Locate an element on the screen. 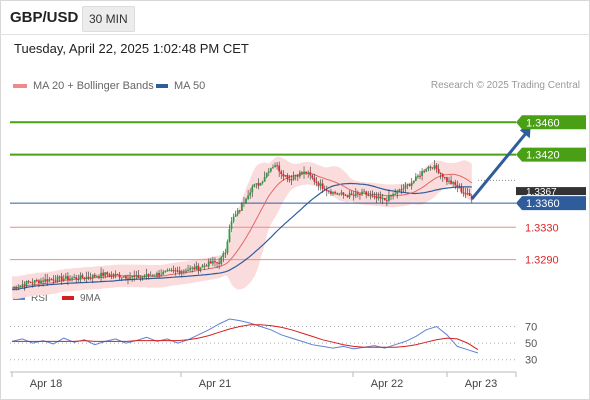 The width and height of the screenshot is (590, 400). legend-ma50-label: MA 50 is located at coordinates (190, 86).